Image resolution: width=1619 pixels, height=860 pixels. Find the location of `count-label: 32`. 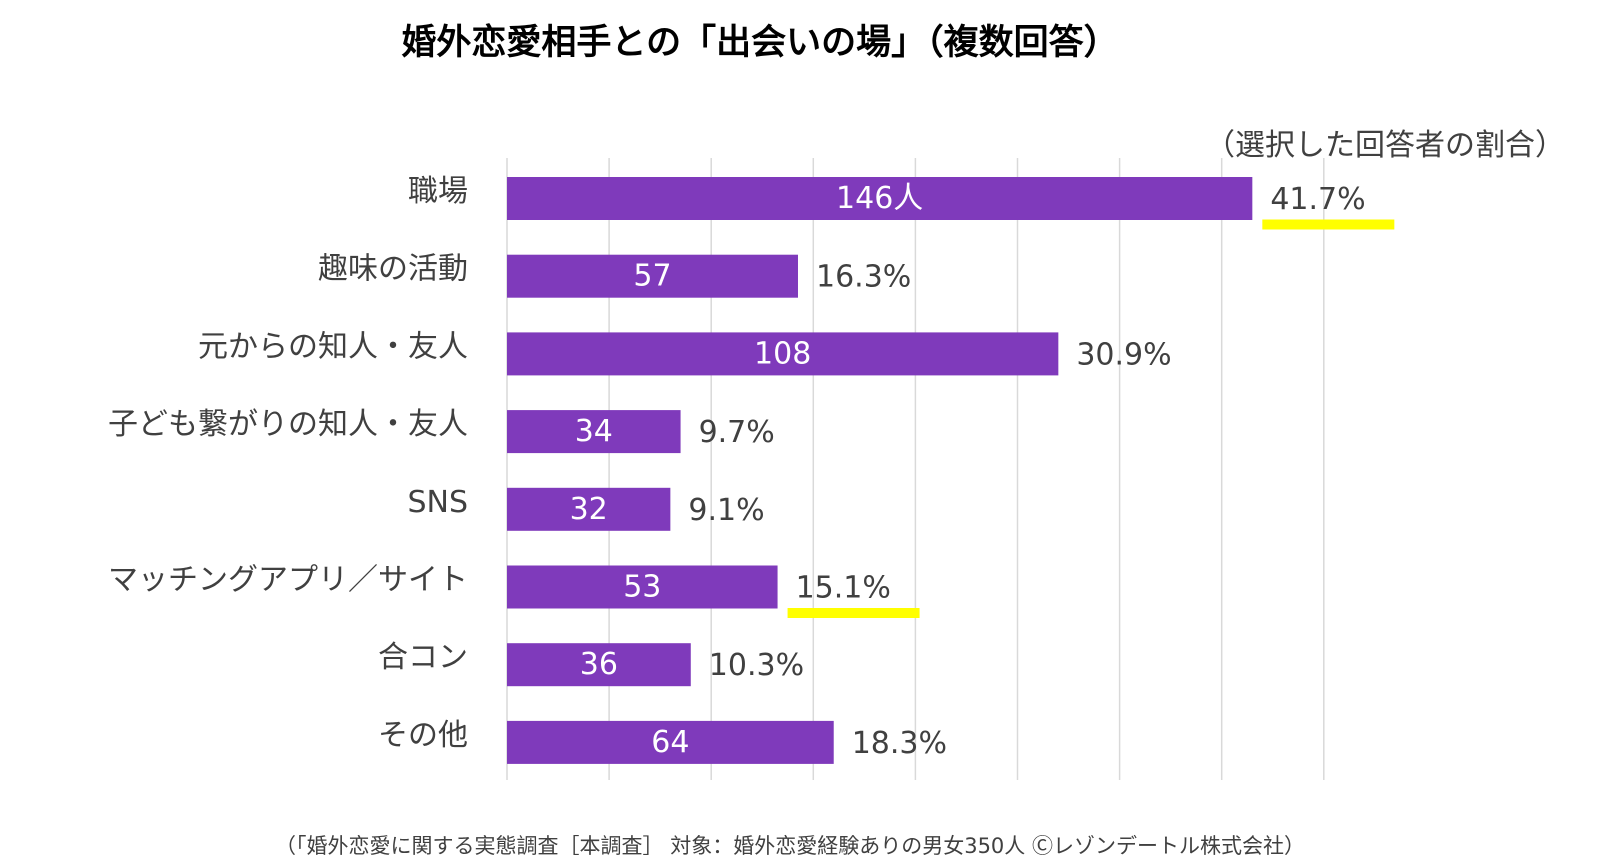

count-label: 32 is located at coordinates (589, 509).